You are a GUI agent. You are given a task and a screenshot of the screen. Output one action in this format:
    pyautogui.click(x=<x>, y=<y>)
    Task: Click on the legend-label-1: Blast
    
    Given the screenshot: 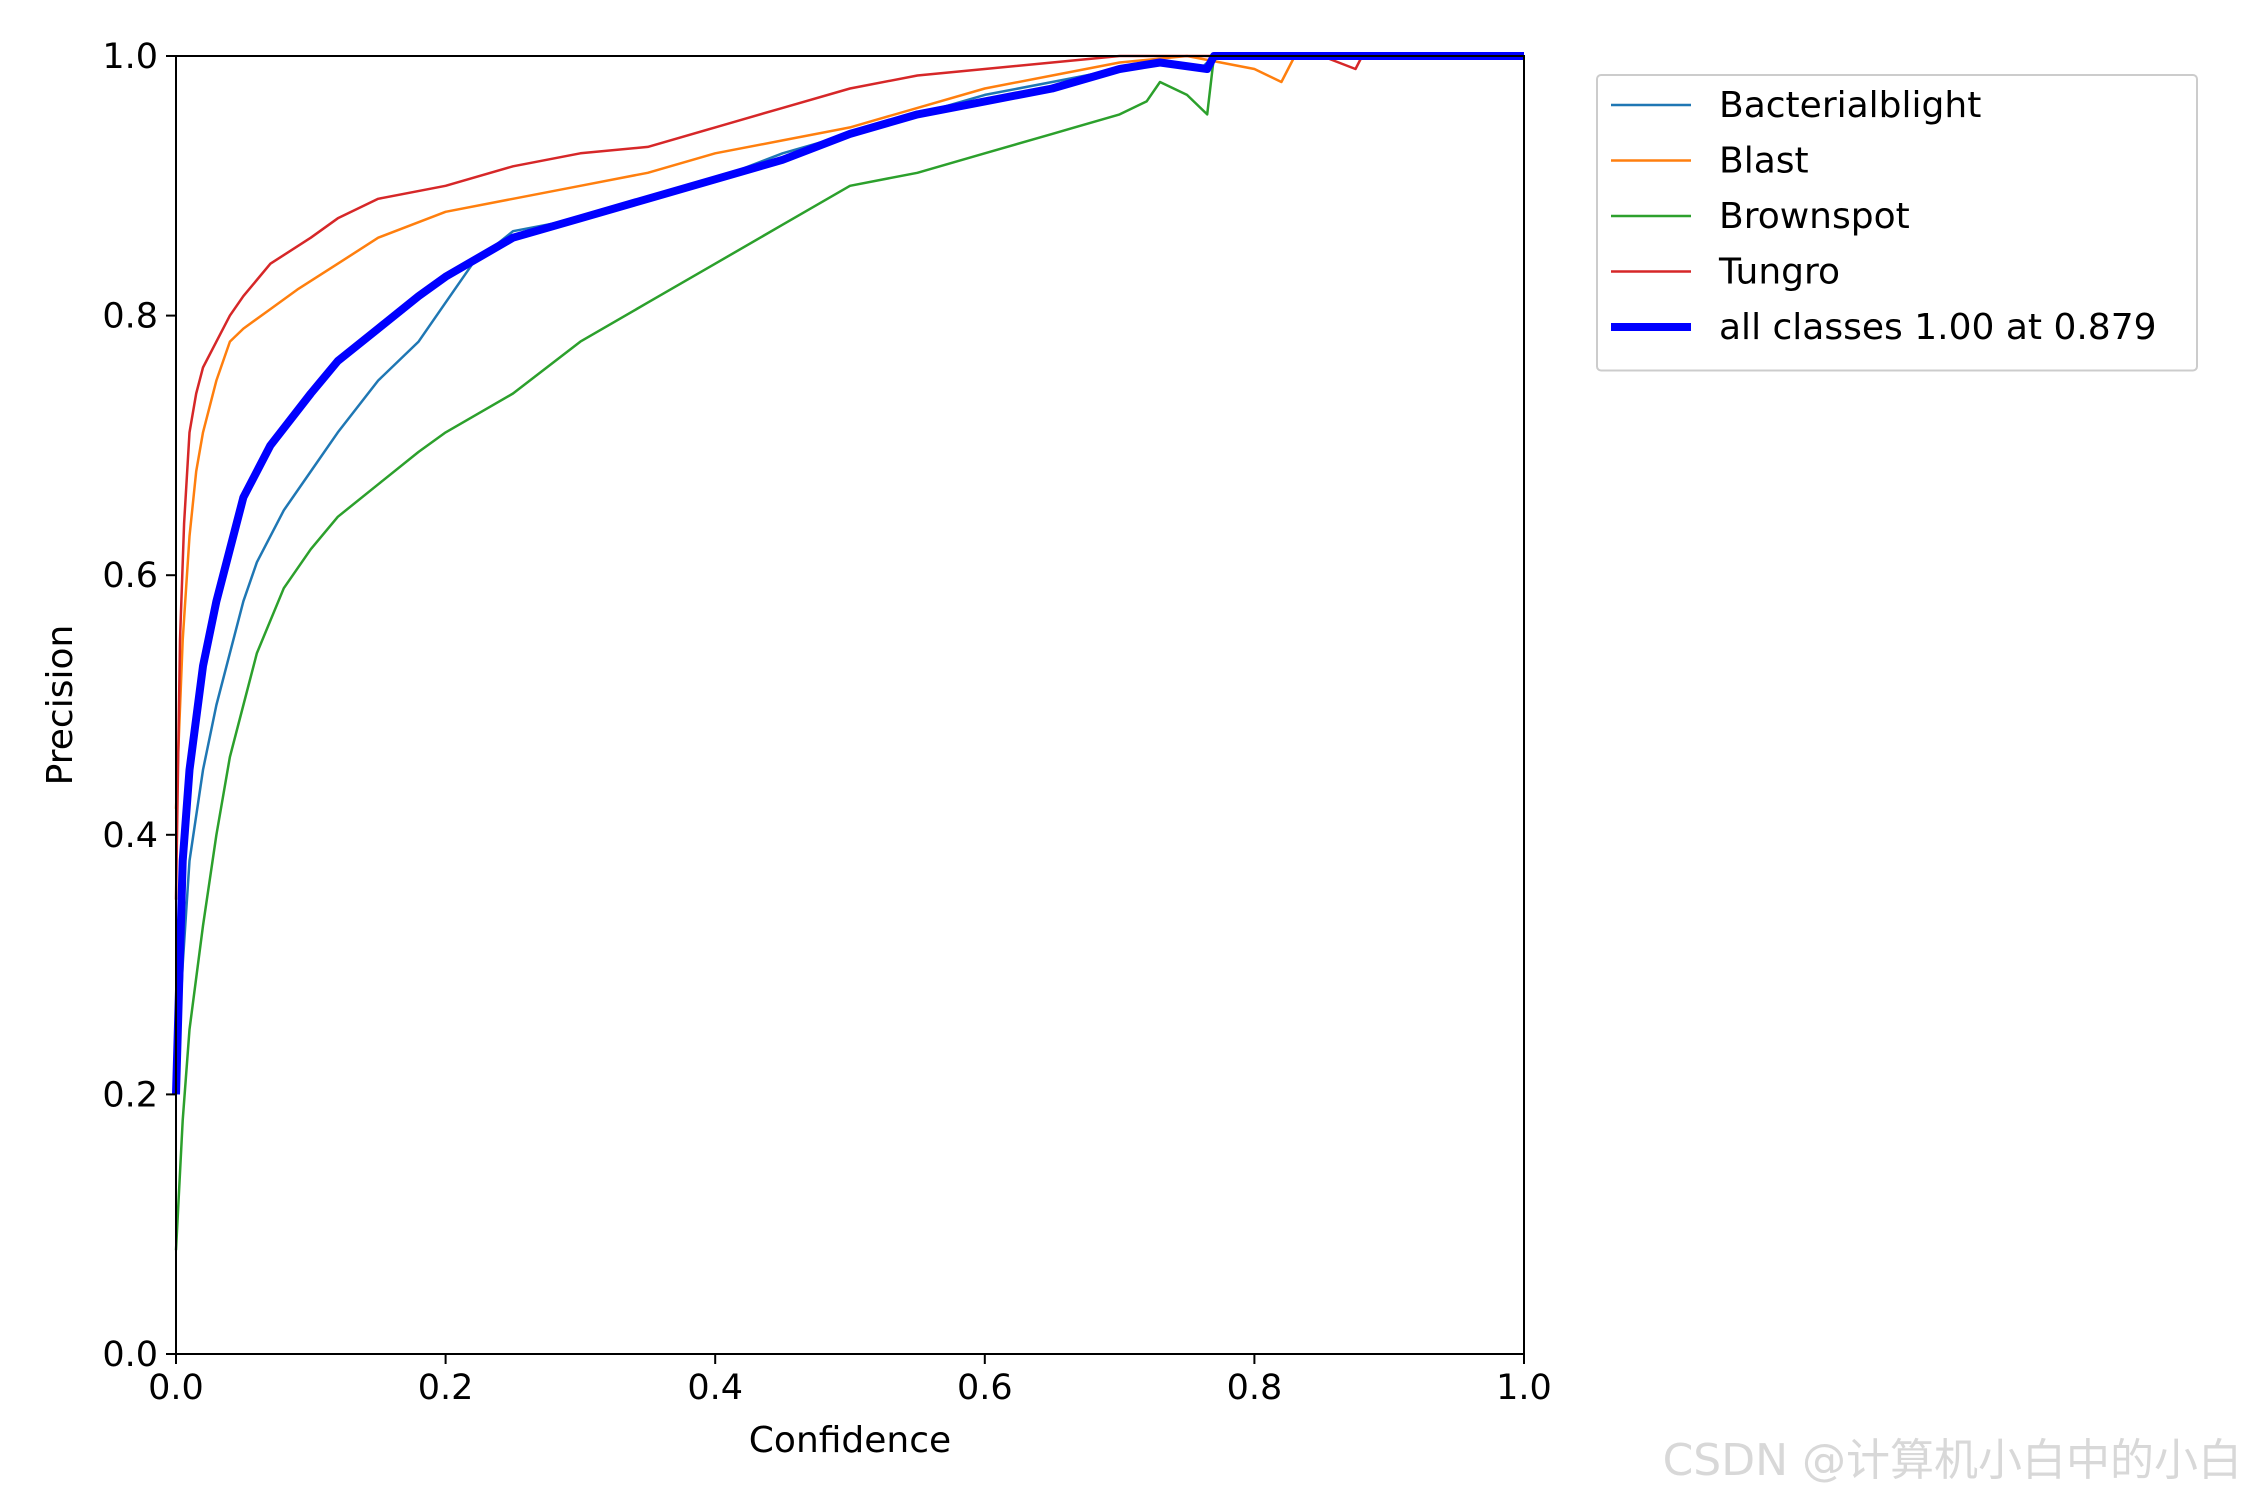 What is the action you would take?
    pyautogui.click(x=1764, y=161)
    